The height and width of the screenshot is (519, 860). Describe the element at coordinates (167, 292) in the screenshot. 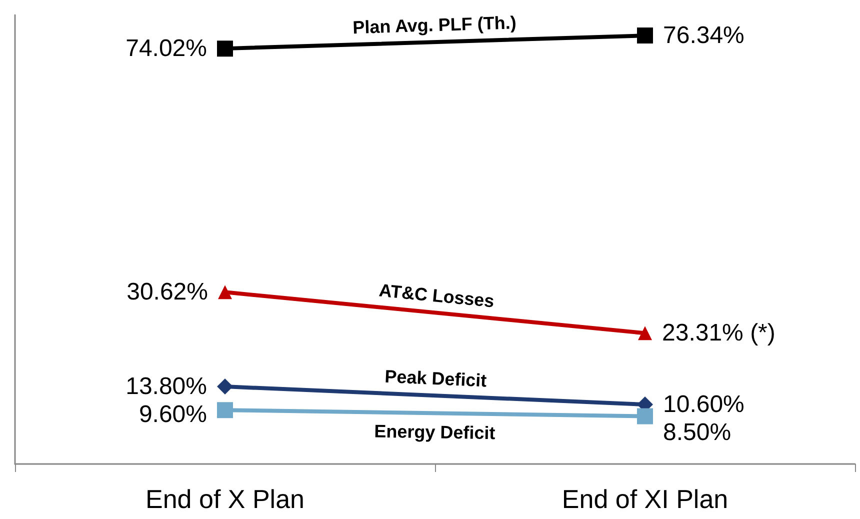

I see `data-label: 30.62%` at that location.